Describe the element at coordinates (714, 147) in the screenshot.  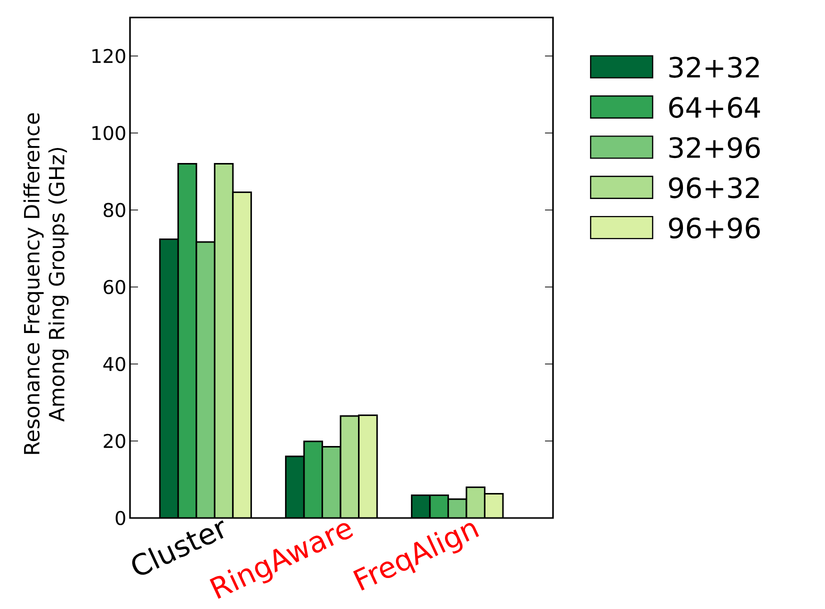
I see `legend-label: 32+96` at that location.